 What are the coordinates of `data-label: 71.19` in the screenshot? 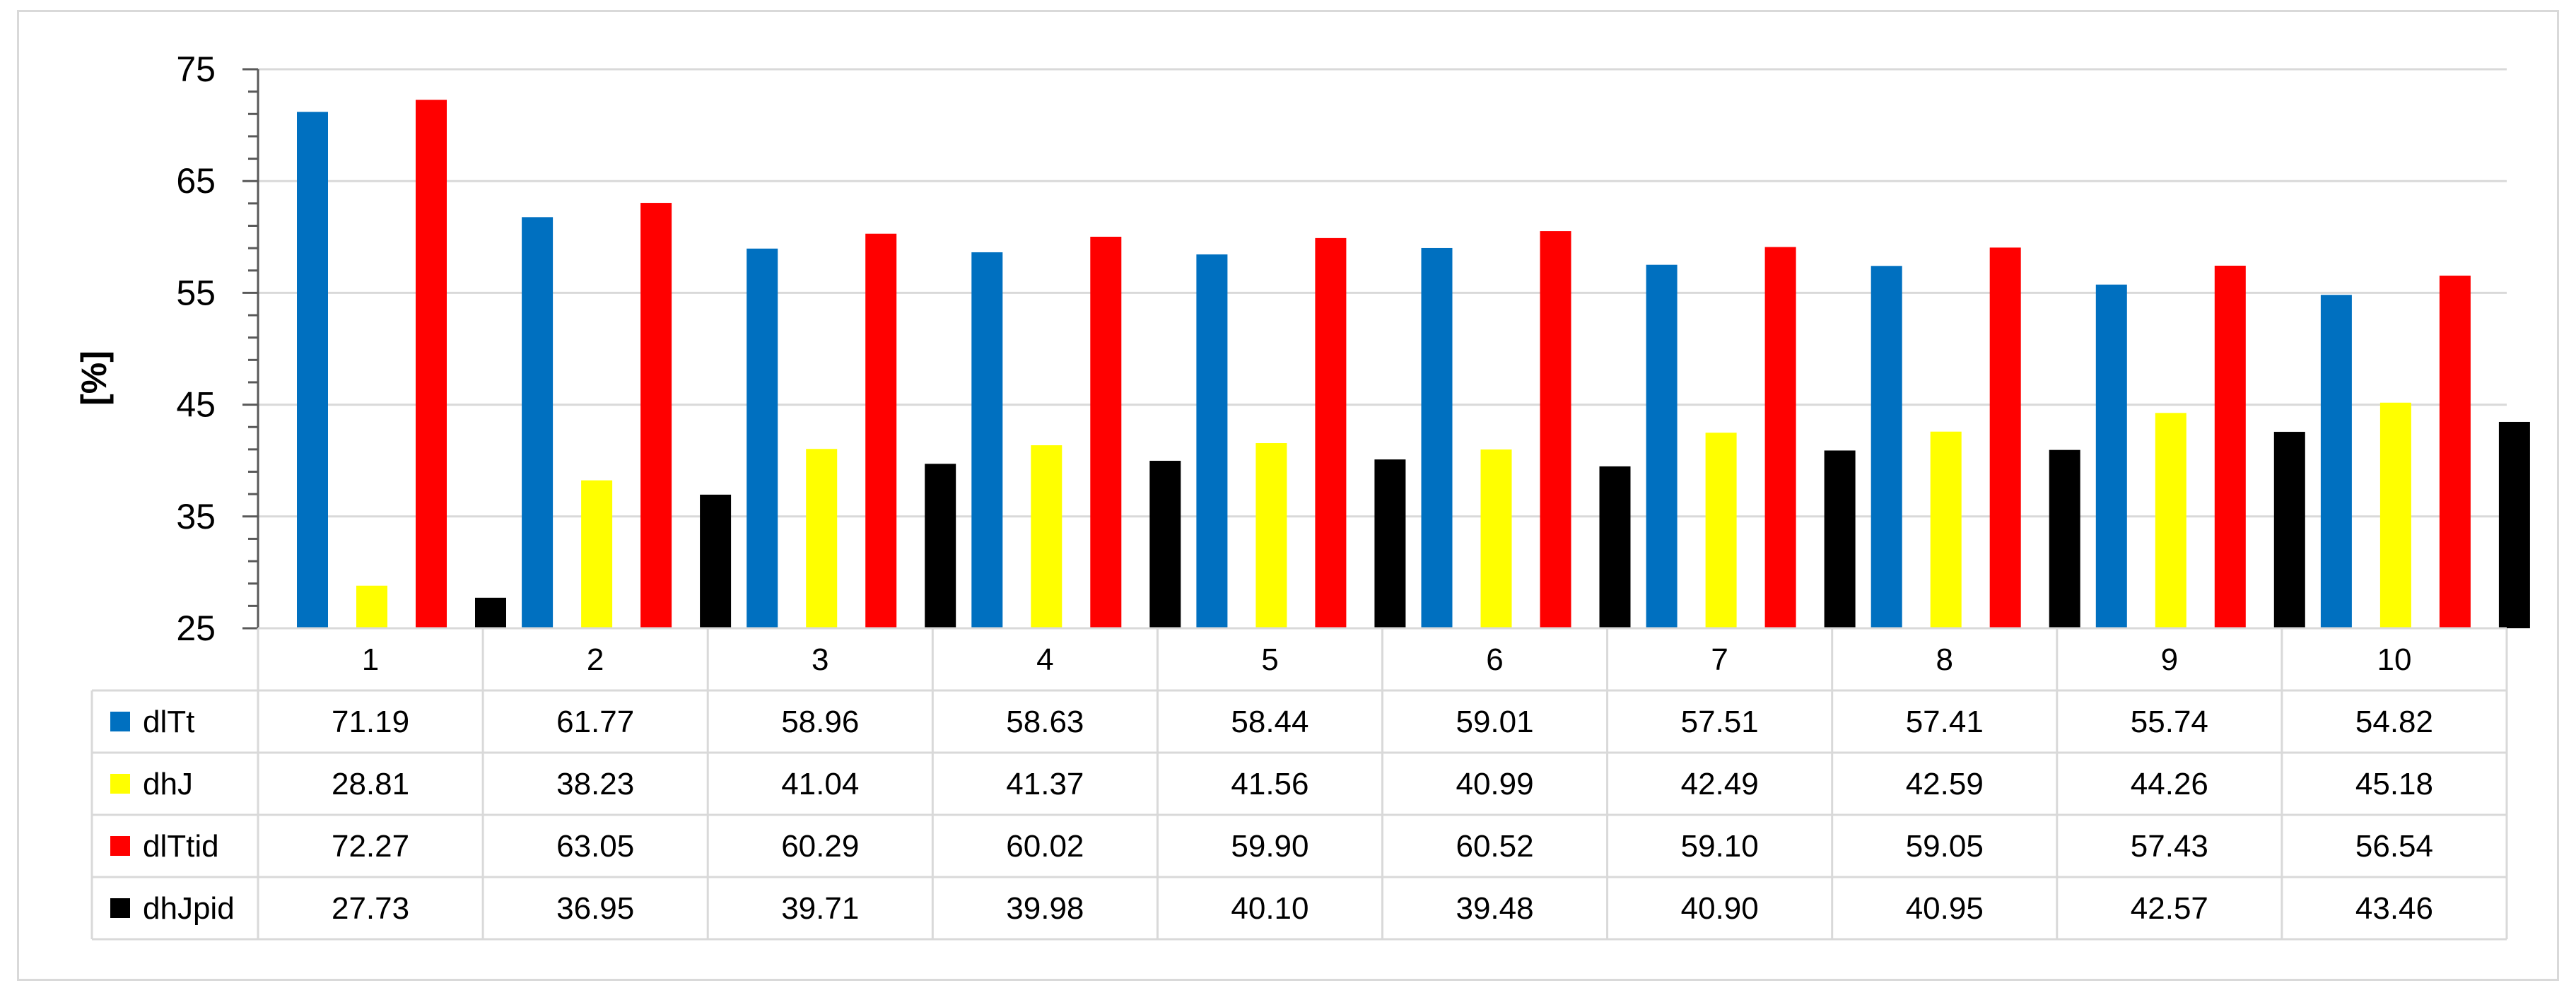 It's located at (371, 722).